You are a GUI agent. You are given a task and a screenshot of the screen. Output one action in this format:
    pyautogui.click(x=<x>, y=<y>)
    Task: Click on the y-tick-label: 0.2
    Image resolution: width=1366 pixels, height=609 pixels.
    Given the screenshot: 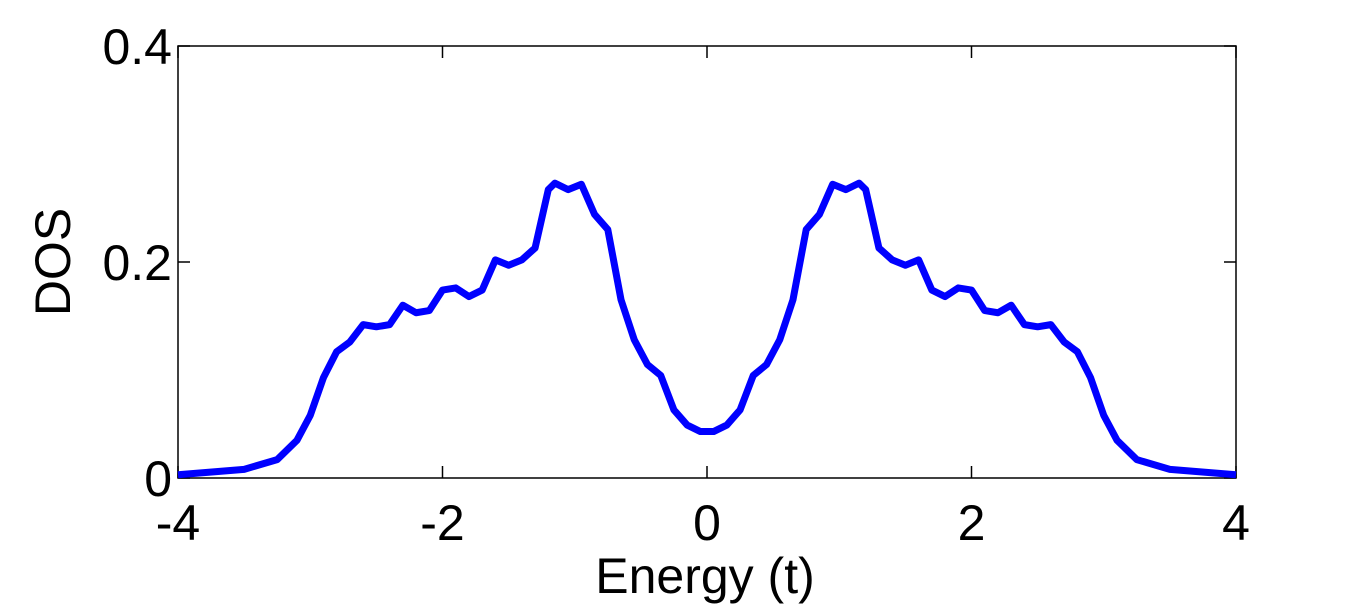 What is the action you would take?
    pyautogui.click(x=137, y=263)
    